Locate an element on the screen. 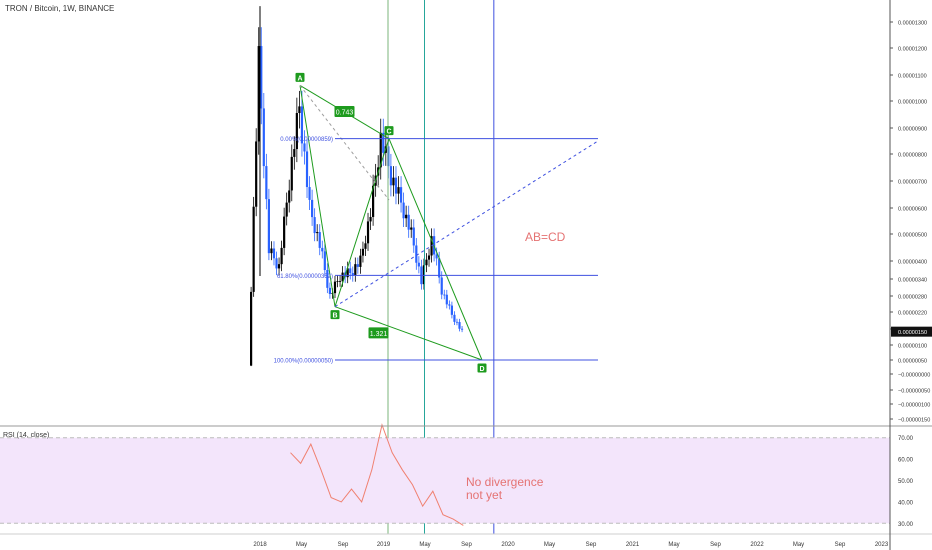  point-label-a: A is located at coordinates (299, 78).